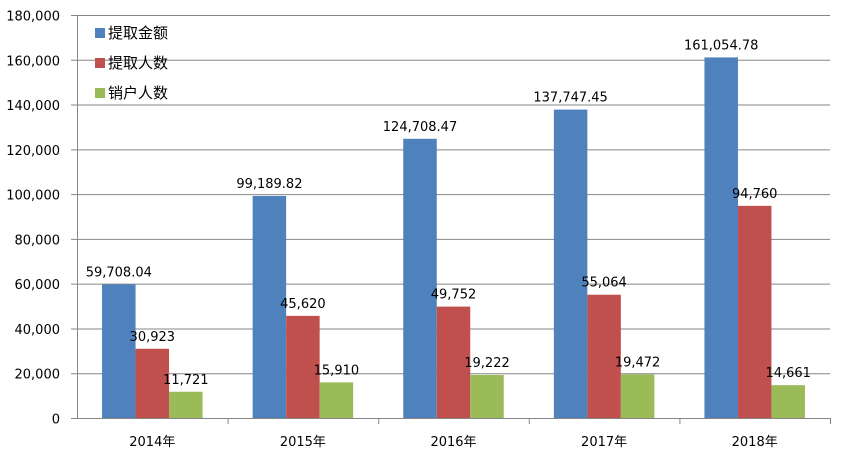 This screenshot has width=848, height=462. Describe the element at coordinates (152, 442) in the screenshot. I see `x-tick-label: 2014年` at that location.